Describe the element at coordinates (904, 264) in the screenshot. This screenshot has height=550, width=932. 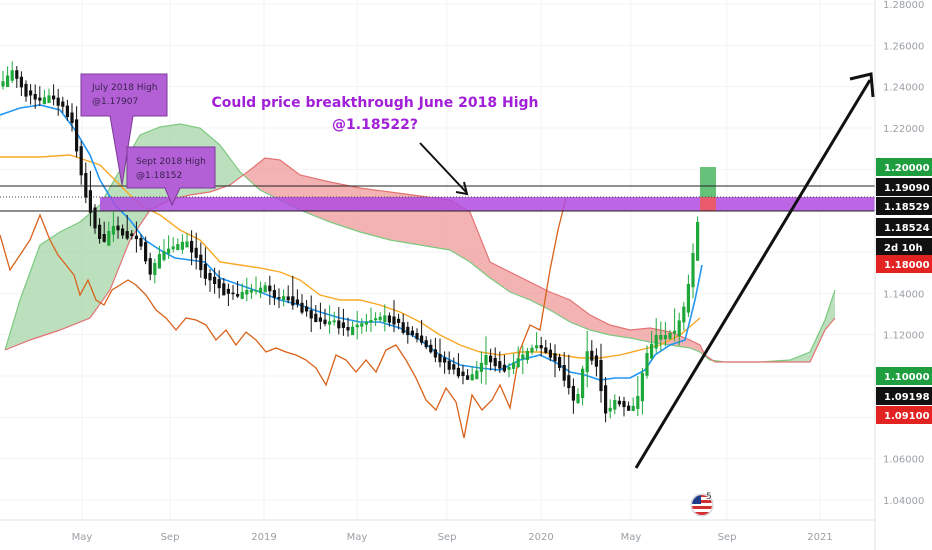
I see `price-tag: 1.18000` at that location.